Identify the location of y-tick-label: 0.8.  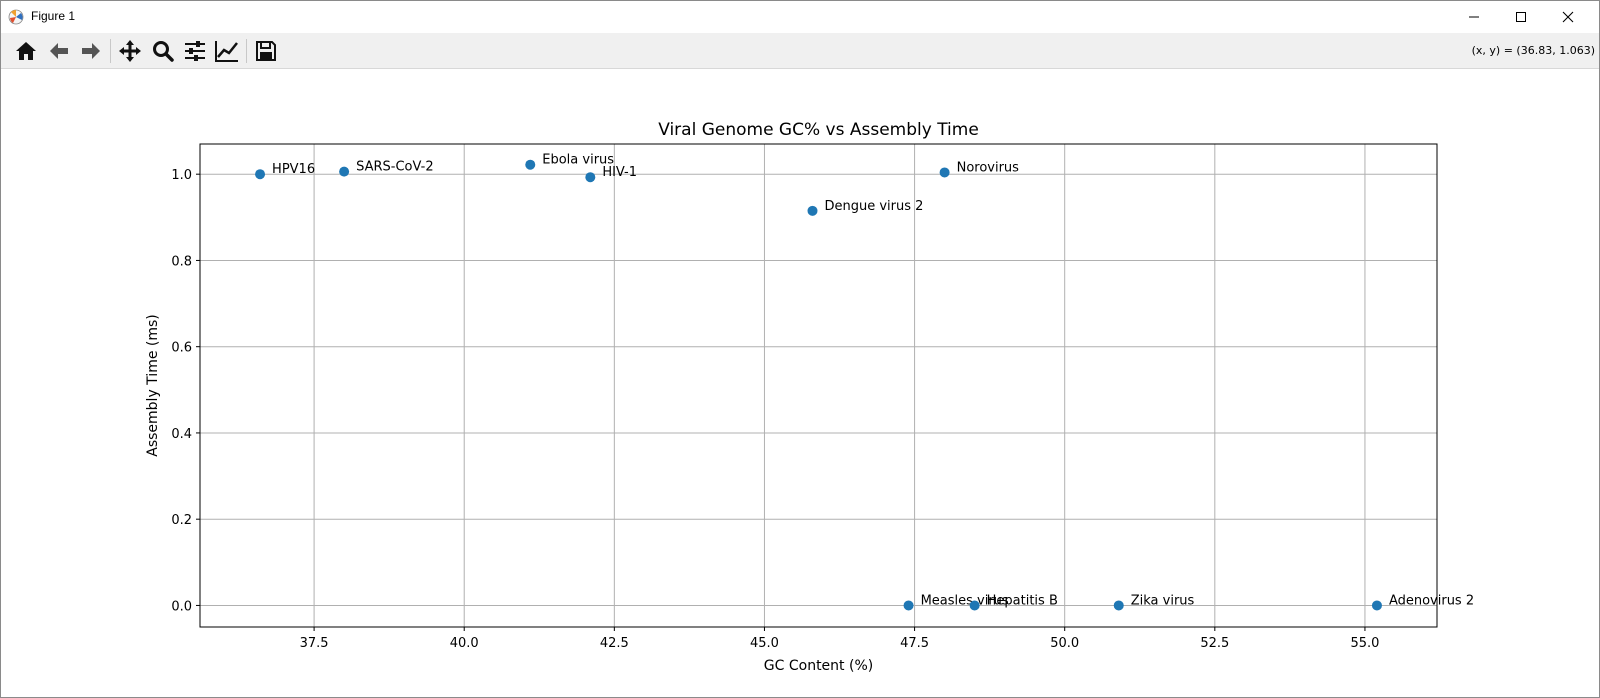
(181, 261).